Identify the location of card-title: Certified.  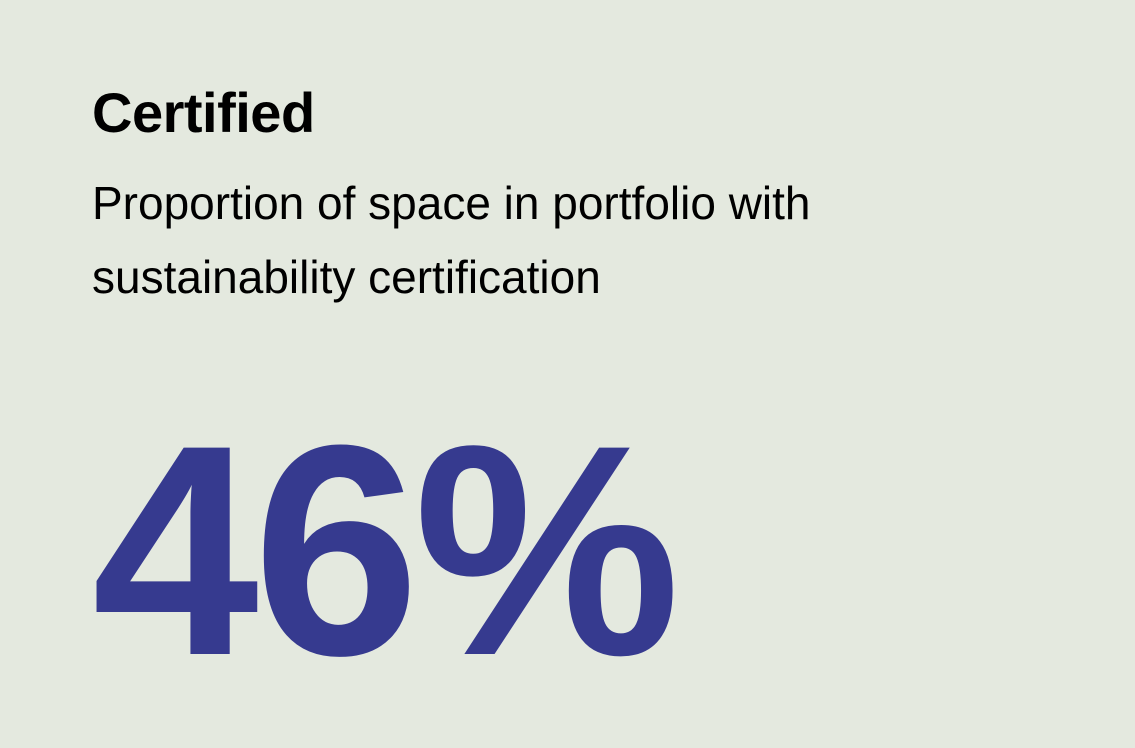
(203, 112).